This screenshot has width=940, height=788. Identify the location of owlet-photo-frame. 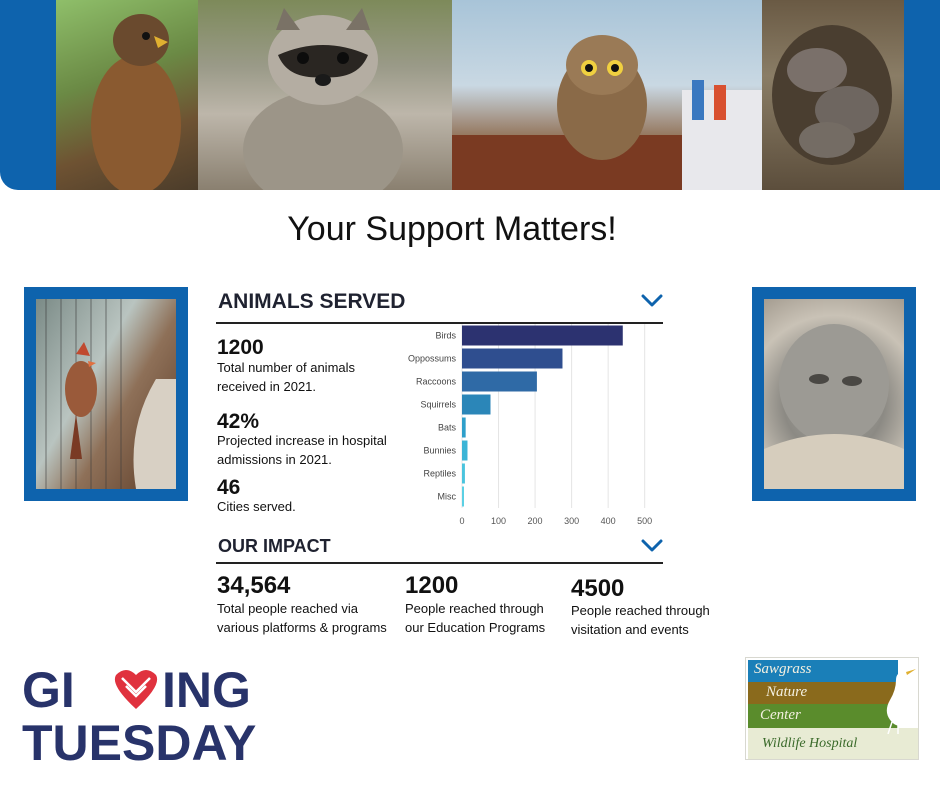
(834, 394).